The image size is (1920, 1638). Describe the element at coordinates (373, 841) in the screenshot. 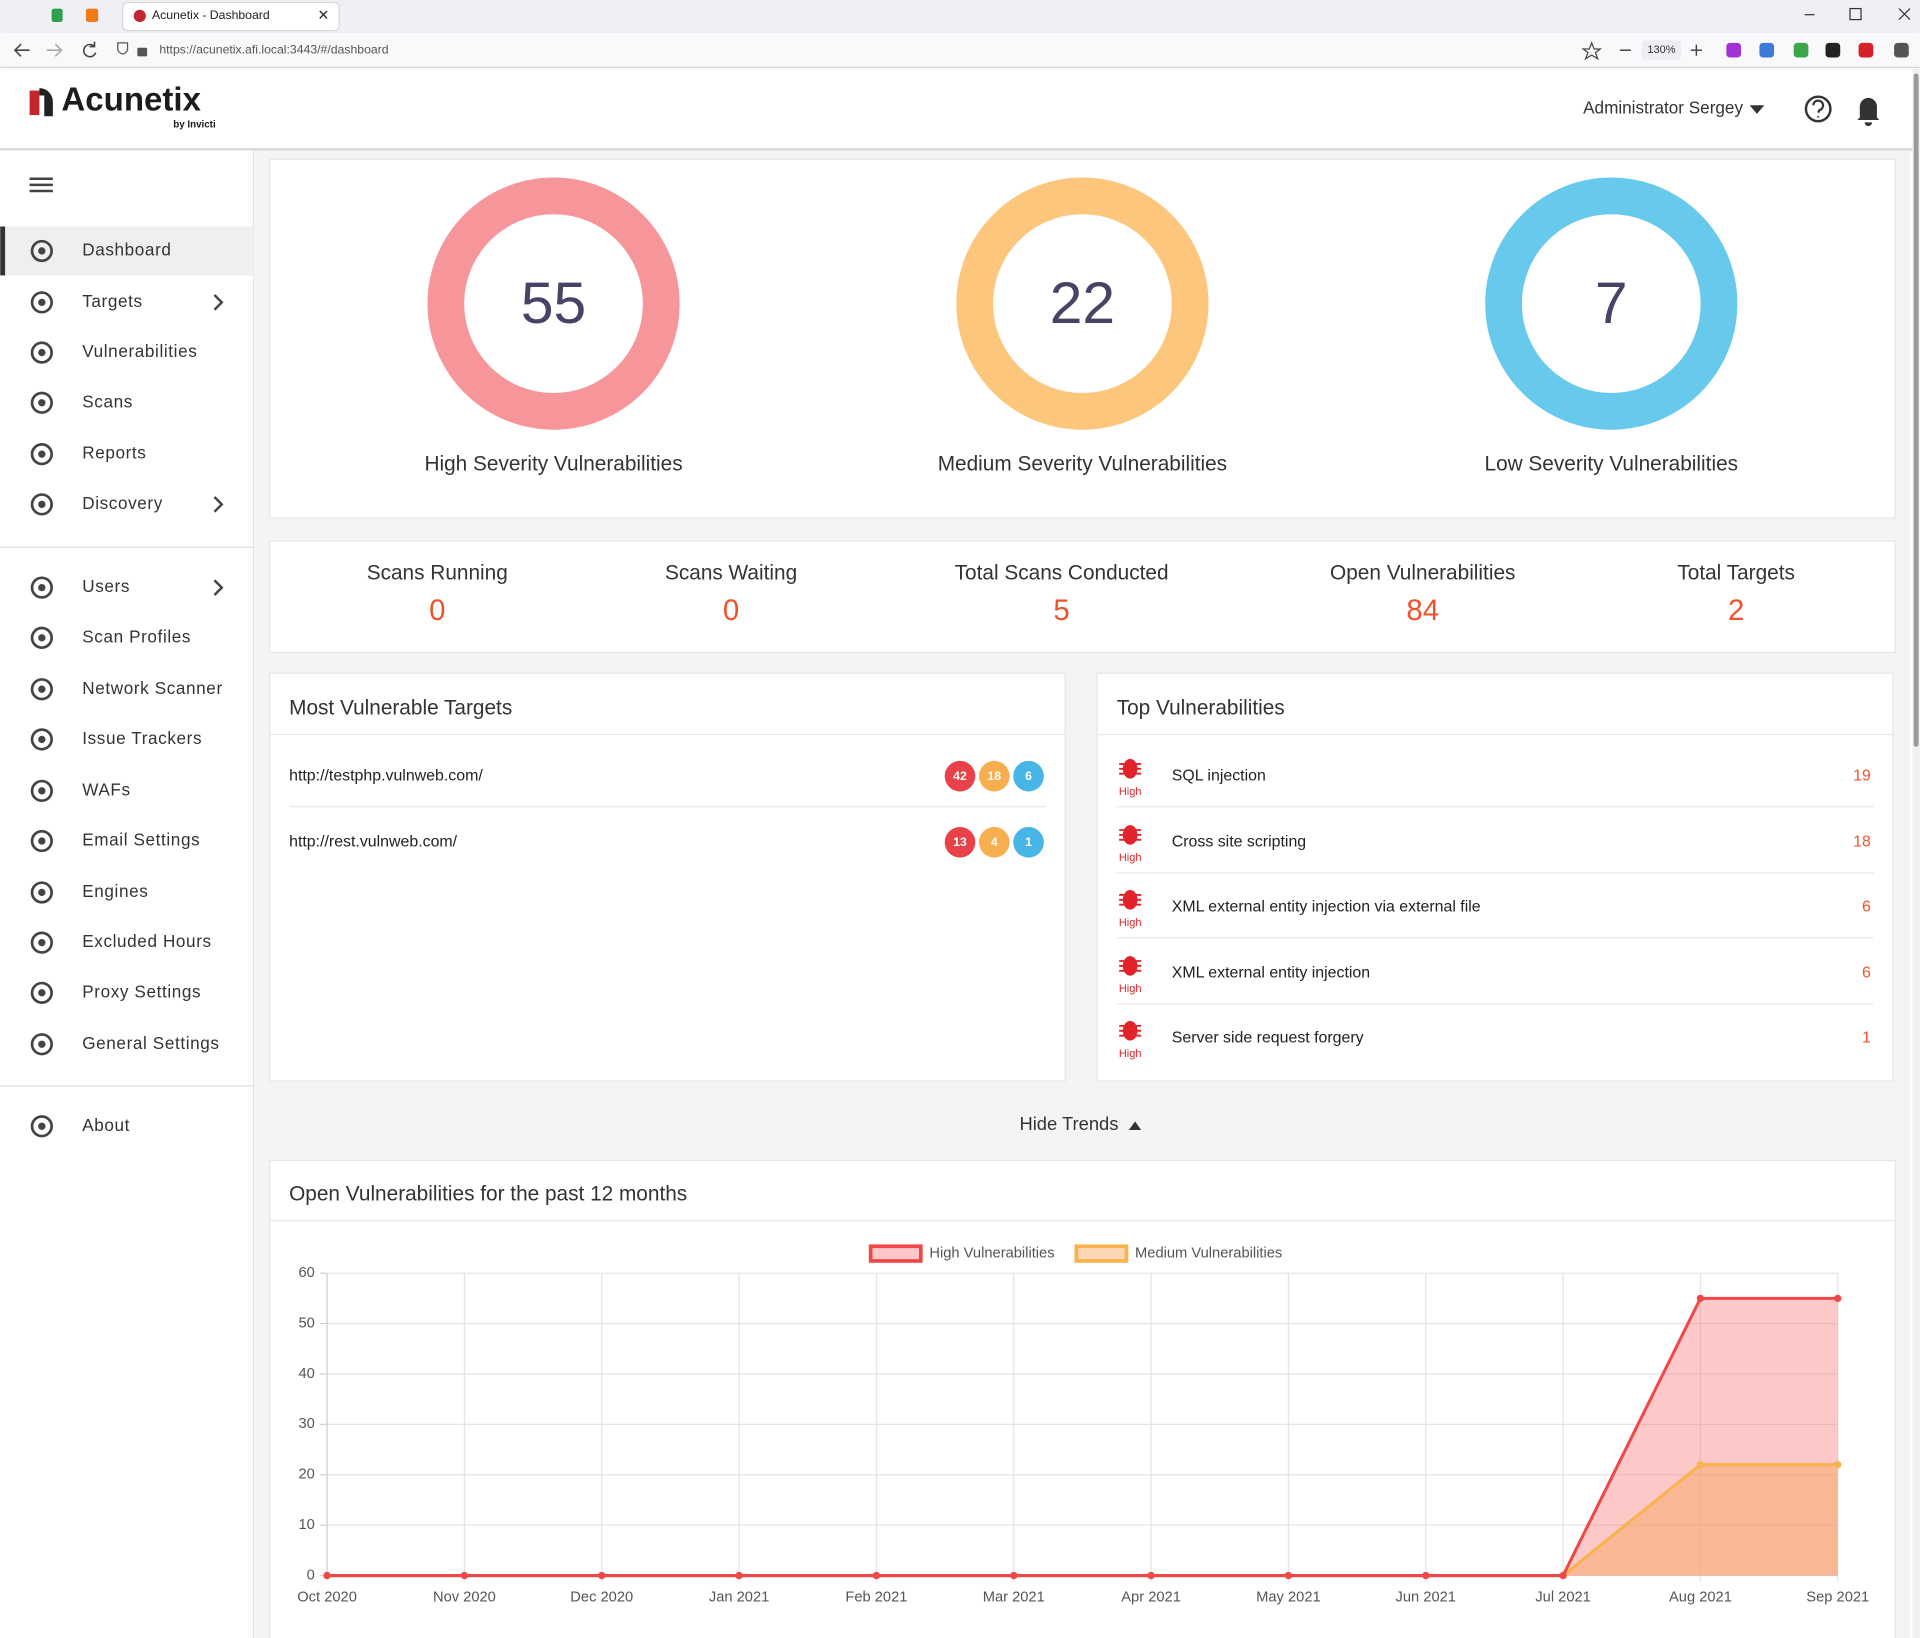

I see `target-url: http://rest.vulnweb.com/` at that location.